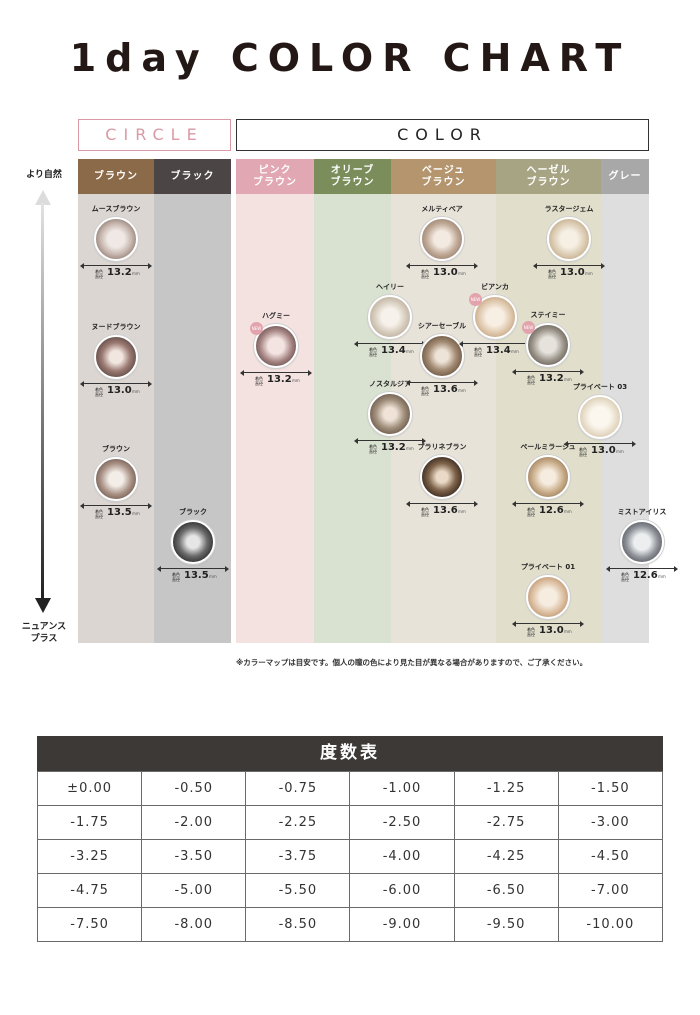 This screenshot has height=1015, width=700. I want to click on axis-gradient-line, so click(42, 400).